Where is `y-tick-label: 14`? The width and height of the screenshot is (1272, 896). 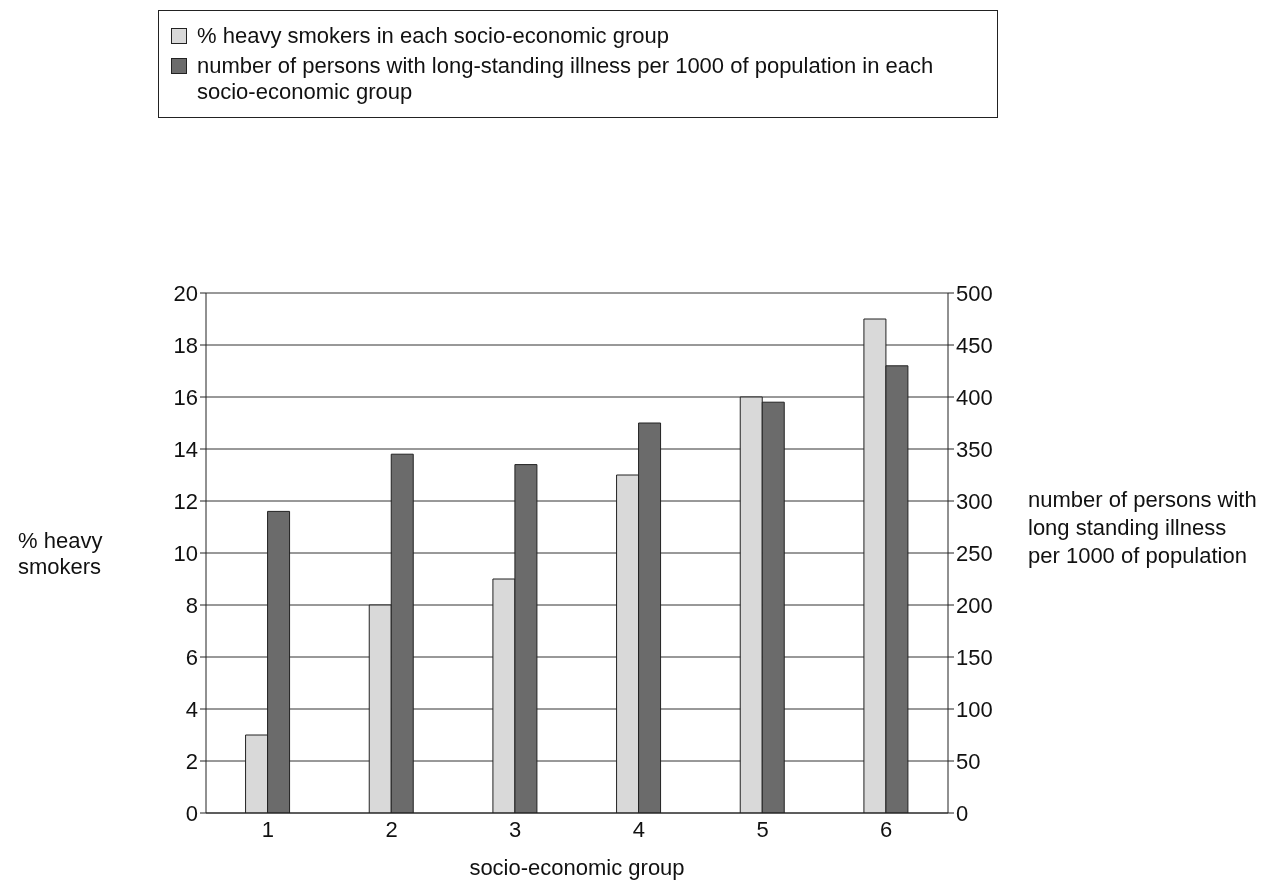
y-tick-label: 14 is located at coordinates (185, 449).